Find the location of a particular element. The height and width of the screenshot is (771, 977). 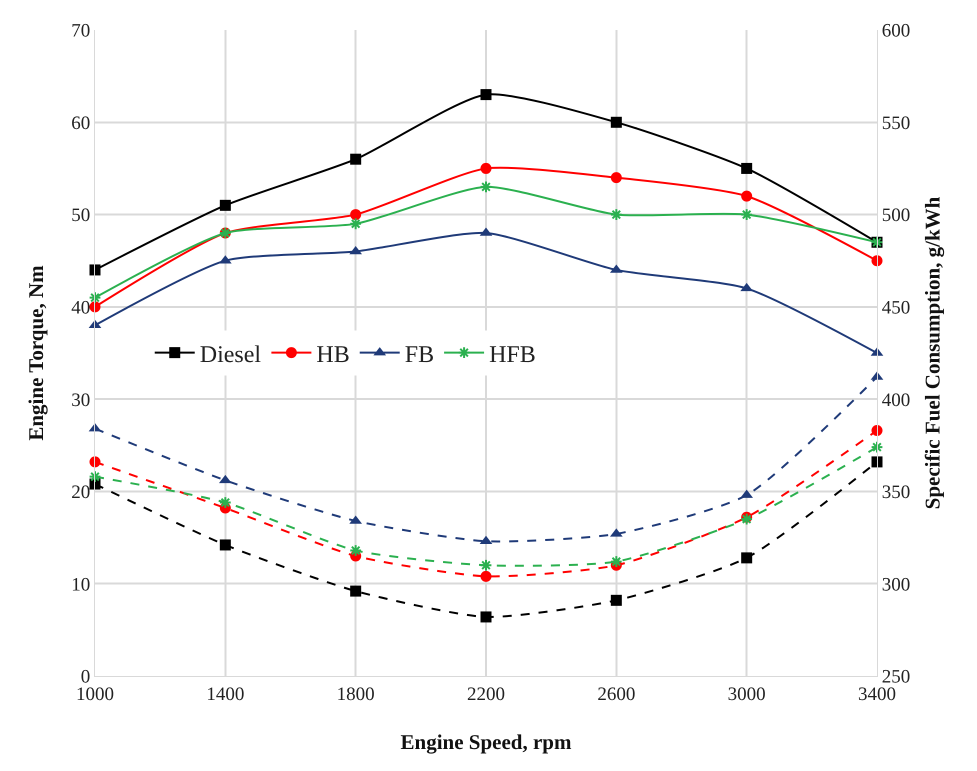

y-tick-label: 60 is located at coordinates (80, 123).